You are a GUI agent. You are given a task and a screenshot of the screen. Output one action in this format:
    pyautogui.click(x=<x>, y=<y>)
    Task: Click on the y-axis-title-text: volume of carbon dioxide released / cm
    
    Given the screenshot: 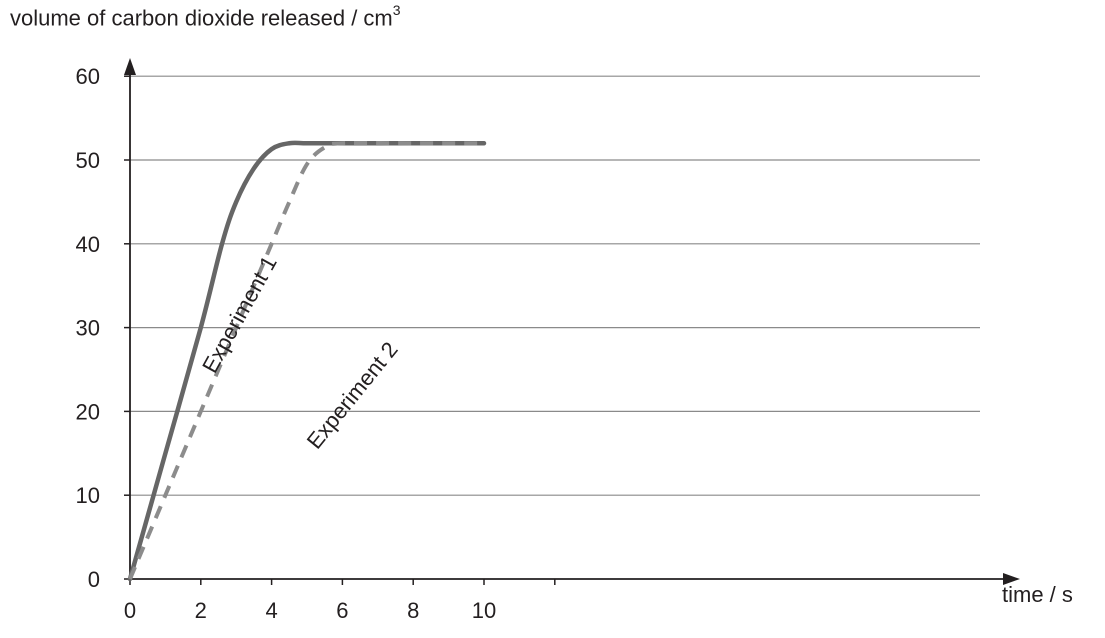 What is the action you would take?
    pyautogui.click(x=201, y=18)
    